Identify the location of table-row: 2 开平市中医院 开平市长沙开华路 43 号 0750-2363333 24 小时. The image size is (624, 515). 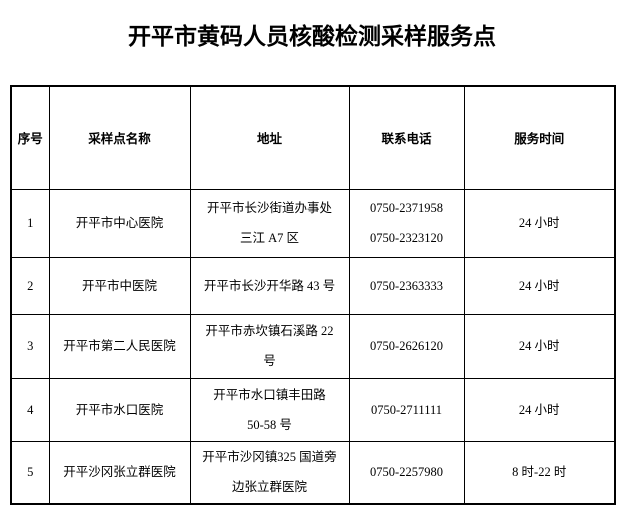
(313, 285).